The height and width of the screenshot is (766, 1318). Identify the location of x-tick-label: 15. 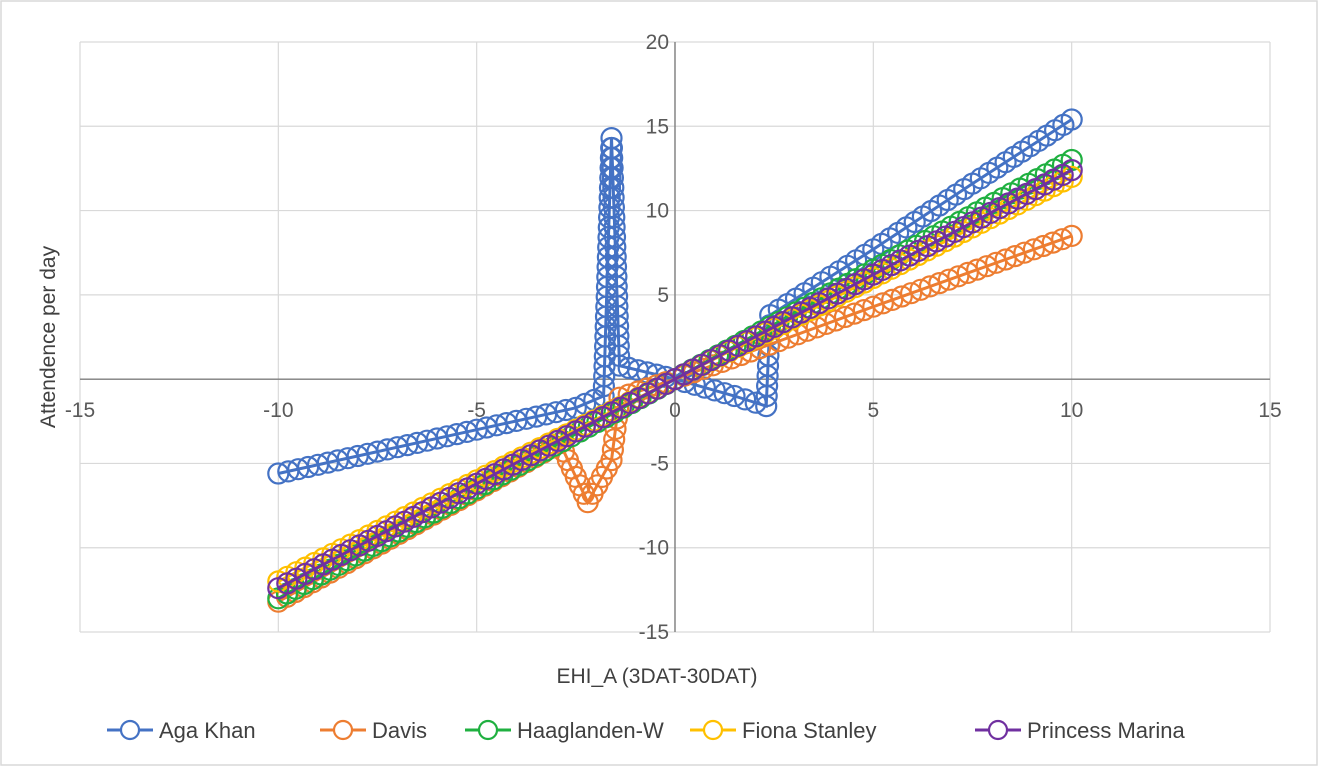
(1269, 410).